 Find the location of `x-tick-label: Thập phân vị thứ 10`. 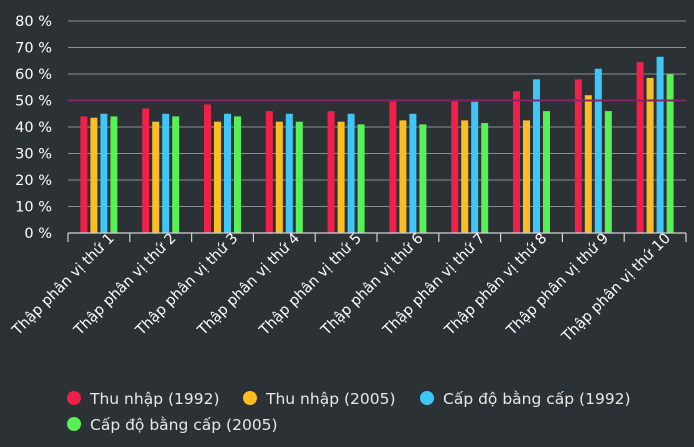

x-tick-label: Thập phân vị thứ 10 is located at coordinates (616, 288).